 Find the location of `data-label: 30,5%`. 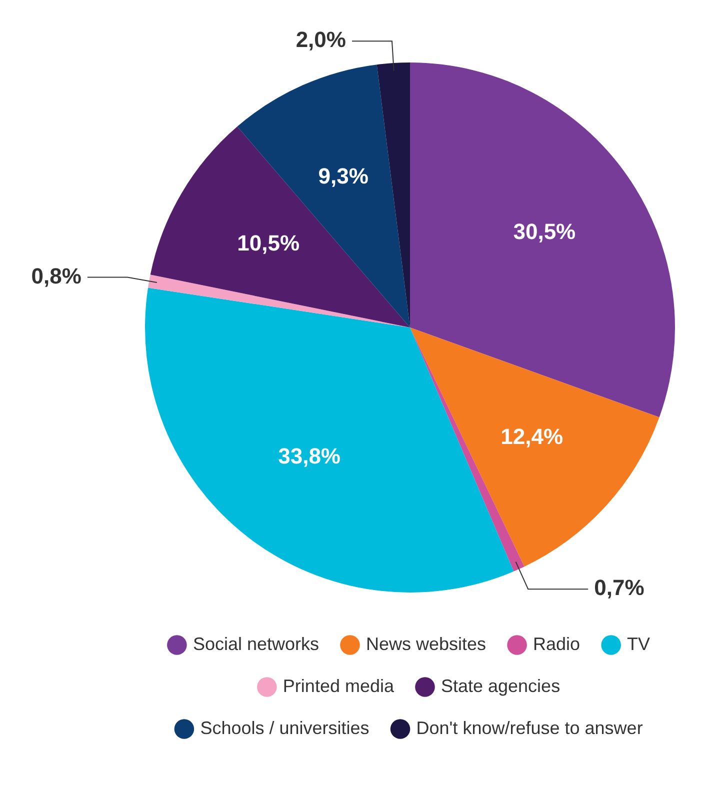

data-label: 30,5% is located at coordinates (544, 231).